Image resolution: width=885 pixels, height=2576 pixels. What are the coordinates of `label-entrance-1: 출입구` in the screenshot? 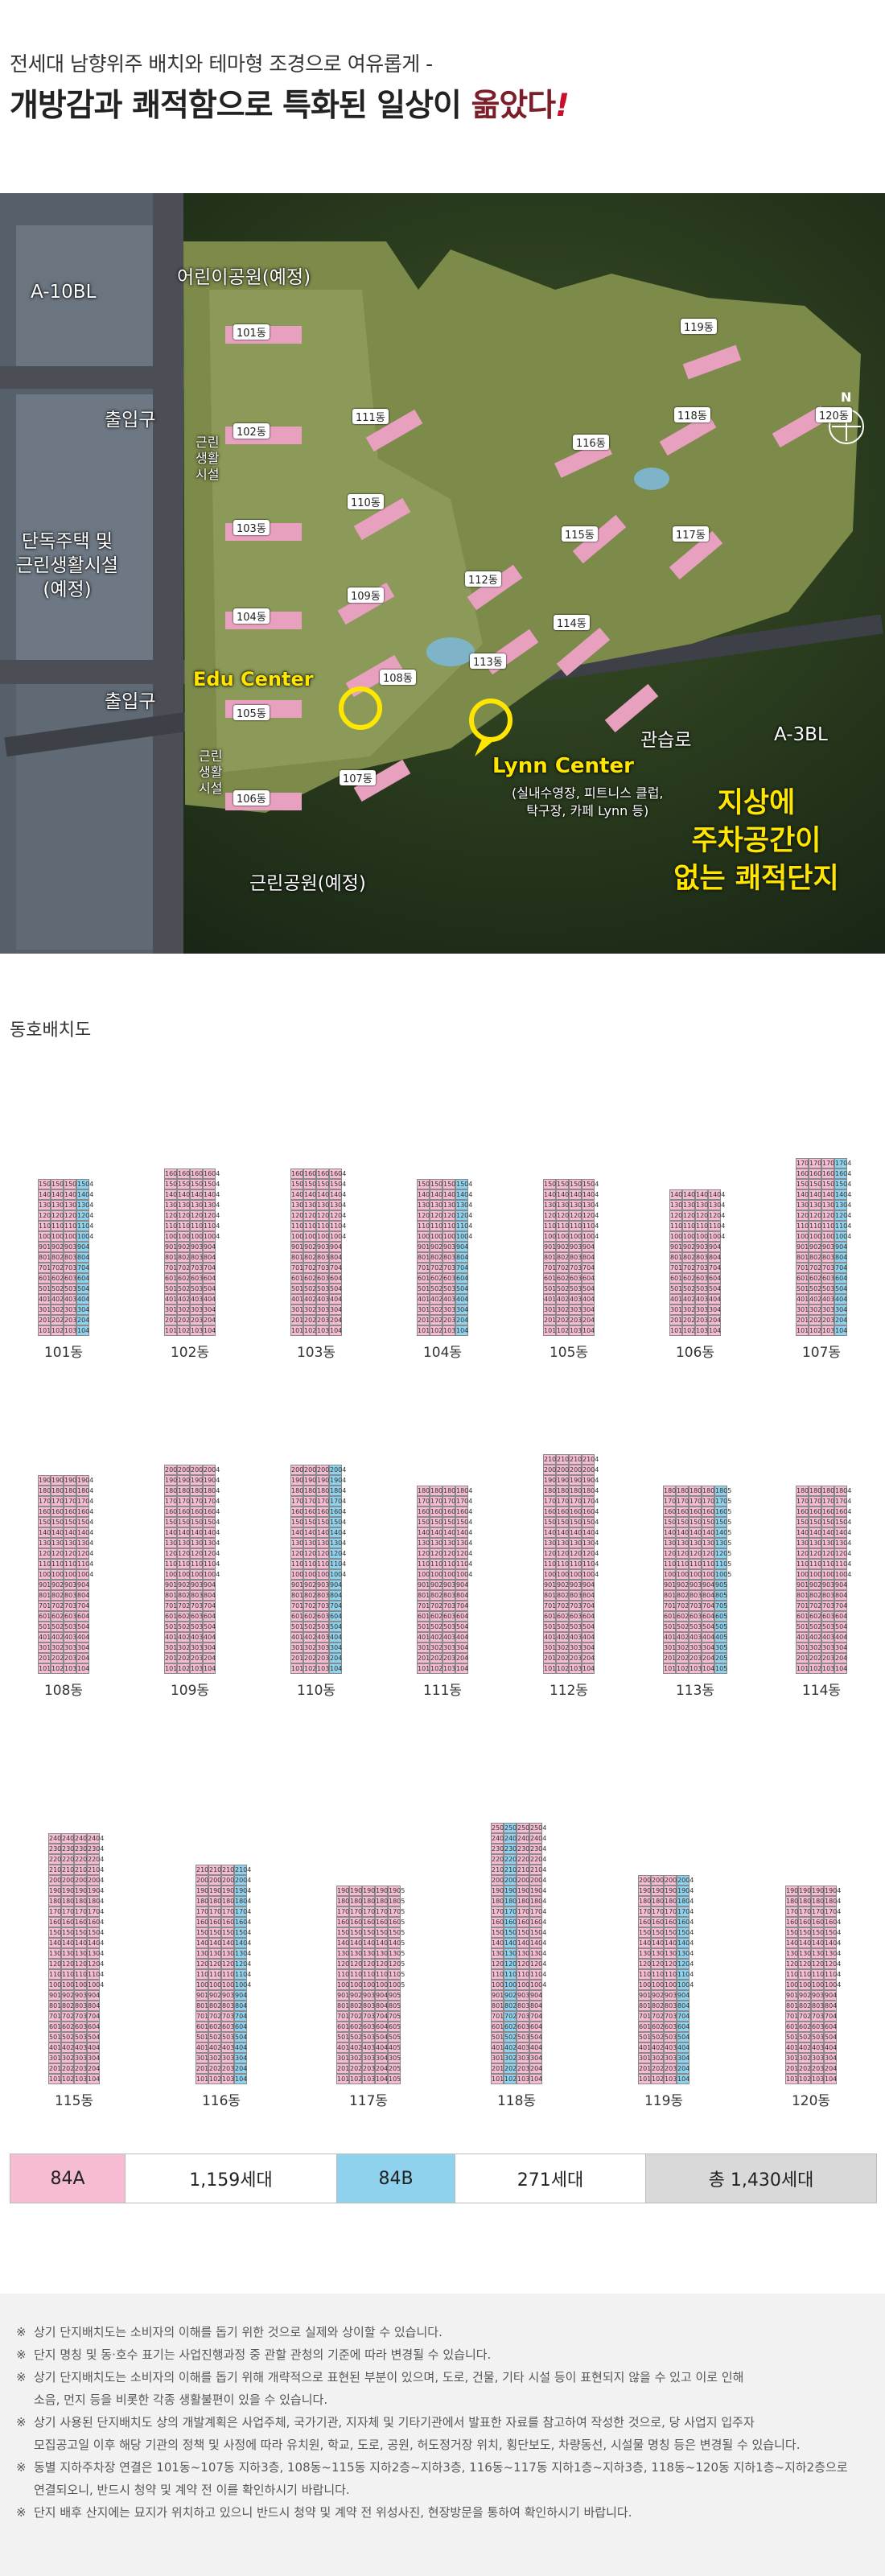 It's located at (130, 420).